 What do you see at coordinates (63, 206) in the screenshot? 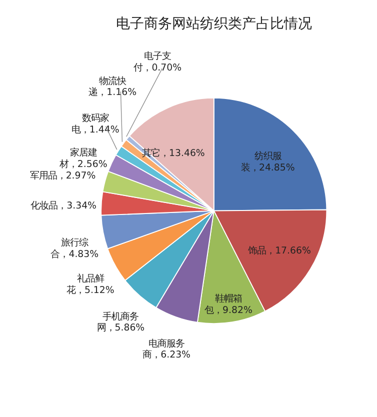
I see `slice-label: 化妆品，3.34%` at bounding box center [63, 206].